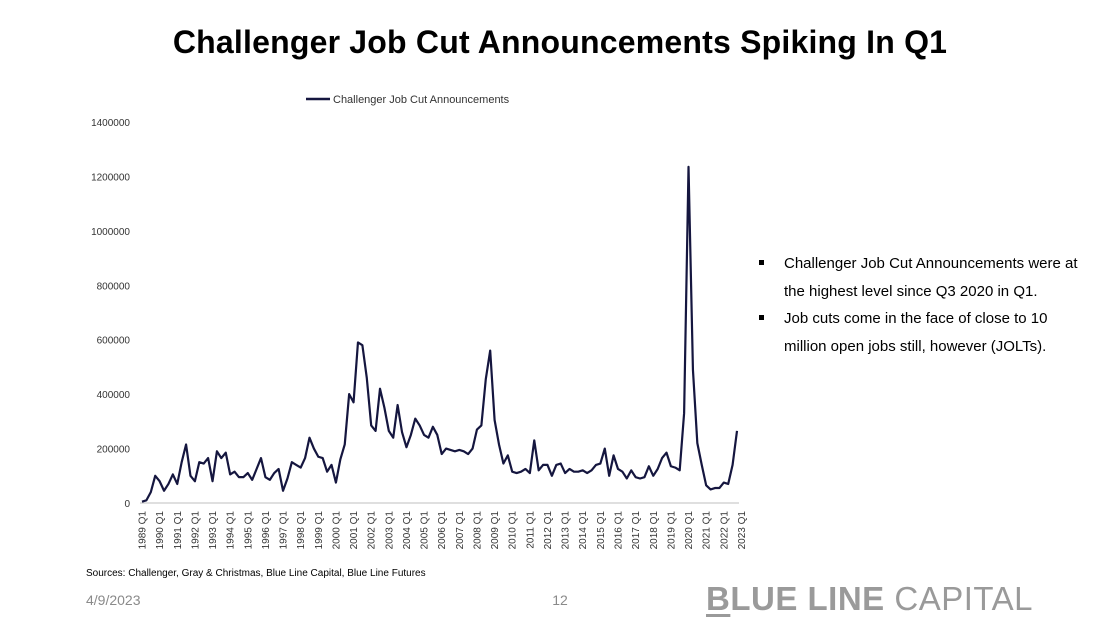 This screenshot has height=630, width=1120. Describe the element at coordinates (460, 530) in the screenshot. I see `x-tick-label: 2007 Q1` at that location.